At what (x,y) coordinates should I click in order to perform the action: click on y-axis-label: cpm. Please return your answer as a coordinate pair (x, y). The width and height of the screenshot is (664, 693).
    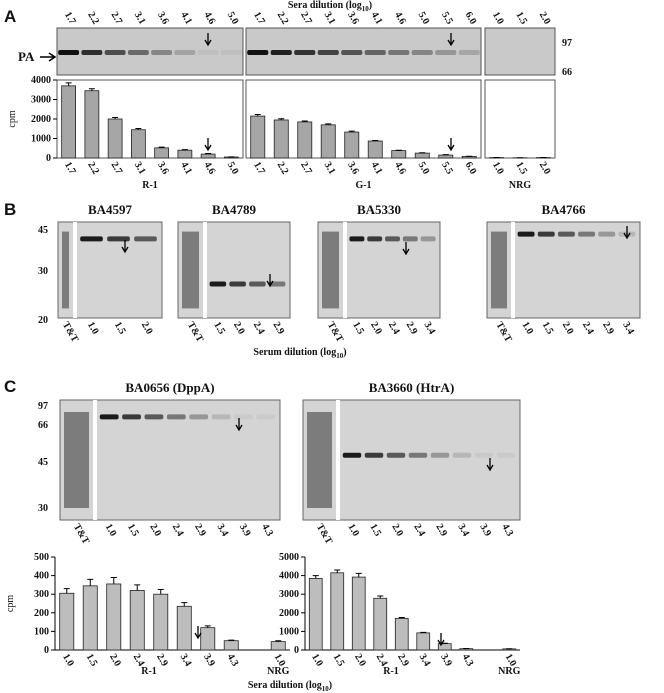
    Looking at the image, I should click on (10, 603).